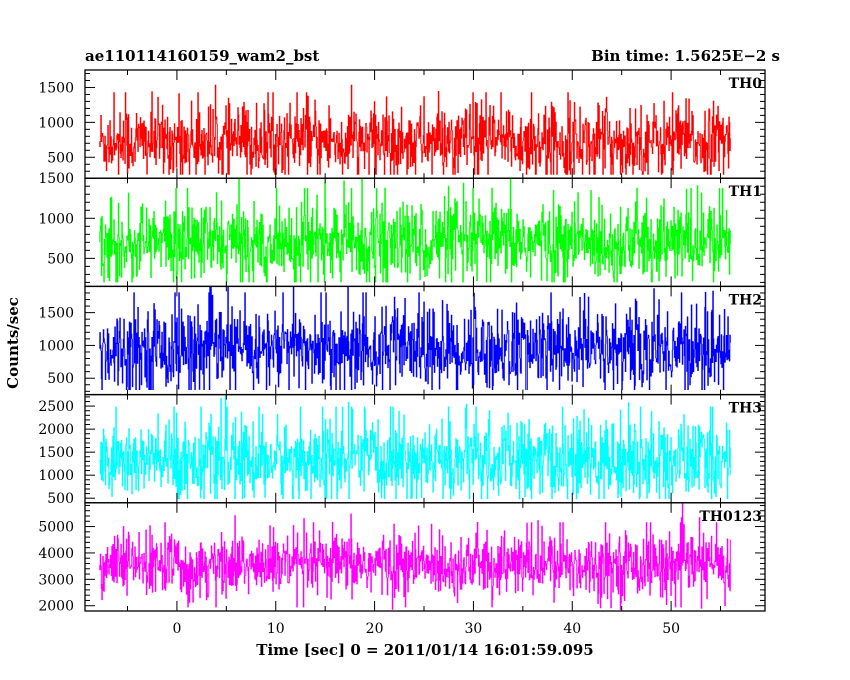 The width and height of the screenshot is (850, 680). I want to click on x-tick-label: 0, so click(176, 629).